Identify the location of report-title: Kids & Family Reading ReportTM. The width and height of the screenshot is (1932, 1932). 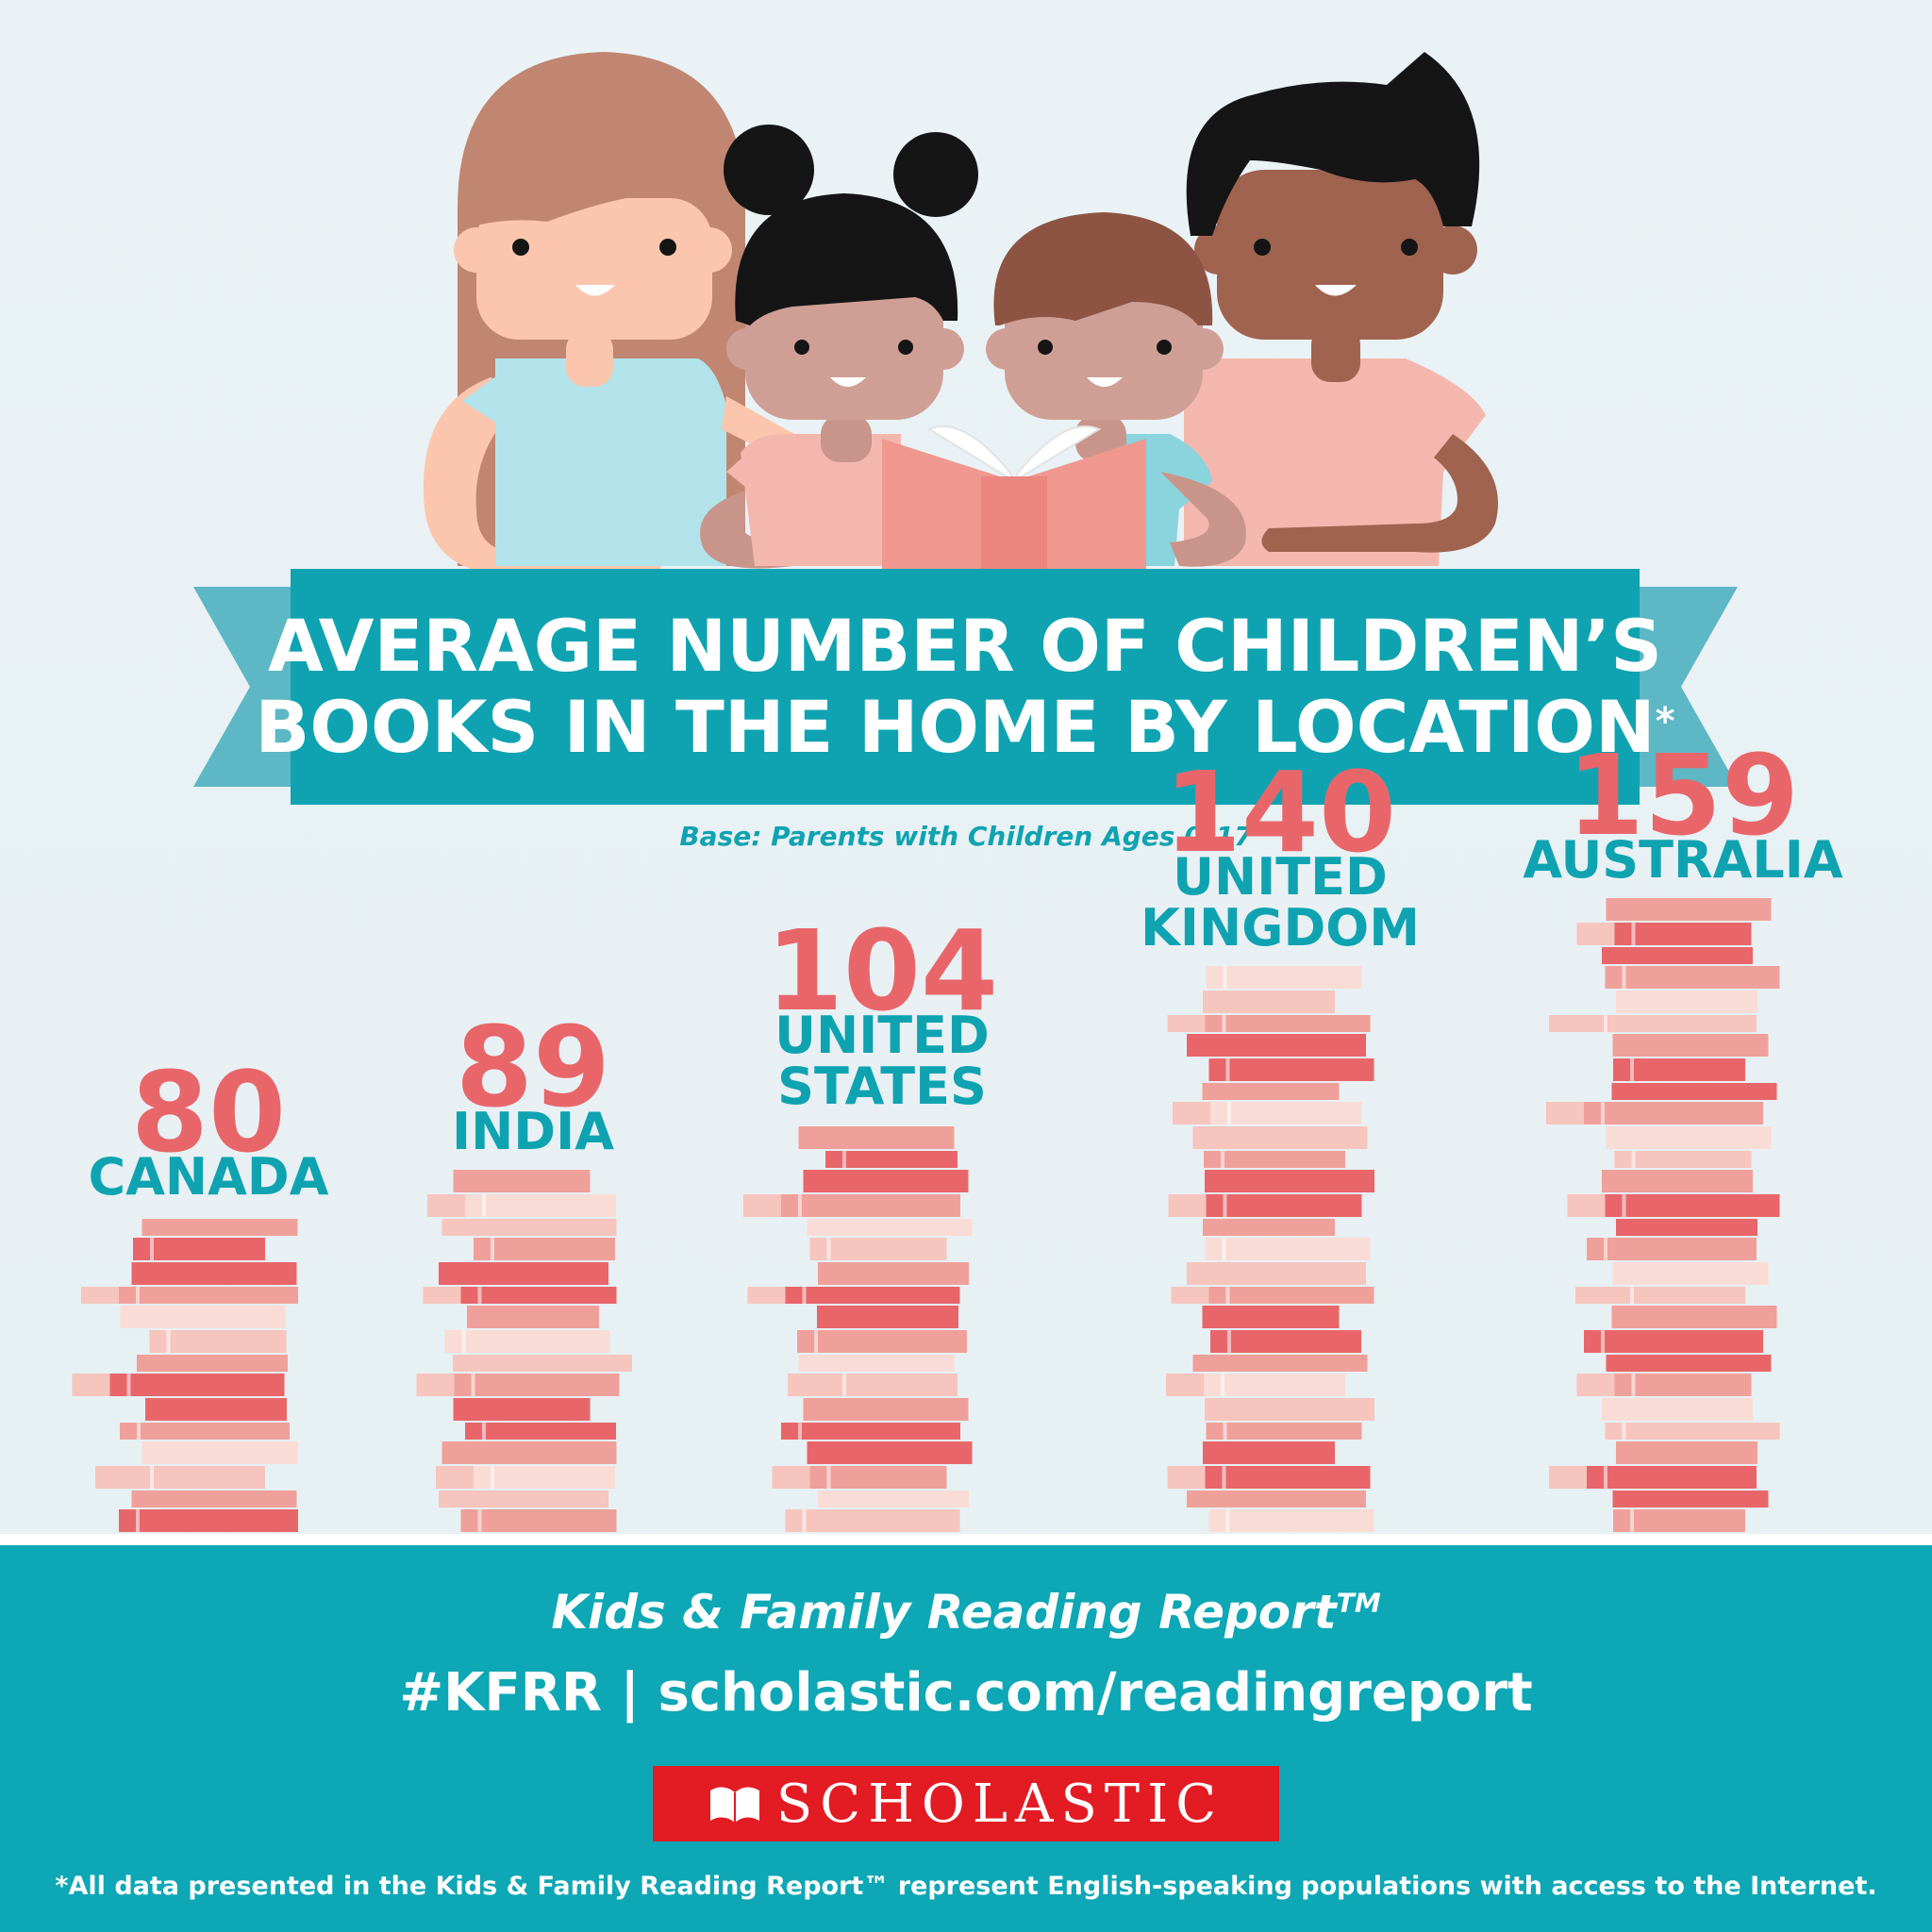
(966, 1613).